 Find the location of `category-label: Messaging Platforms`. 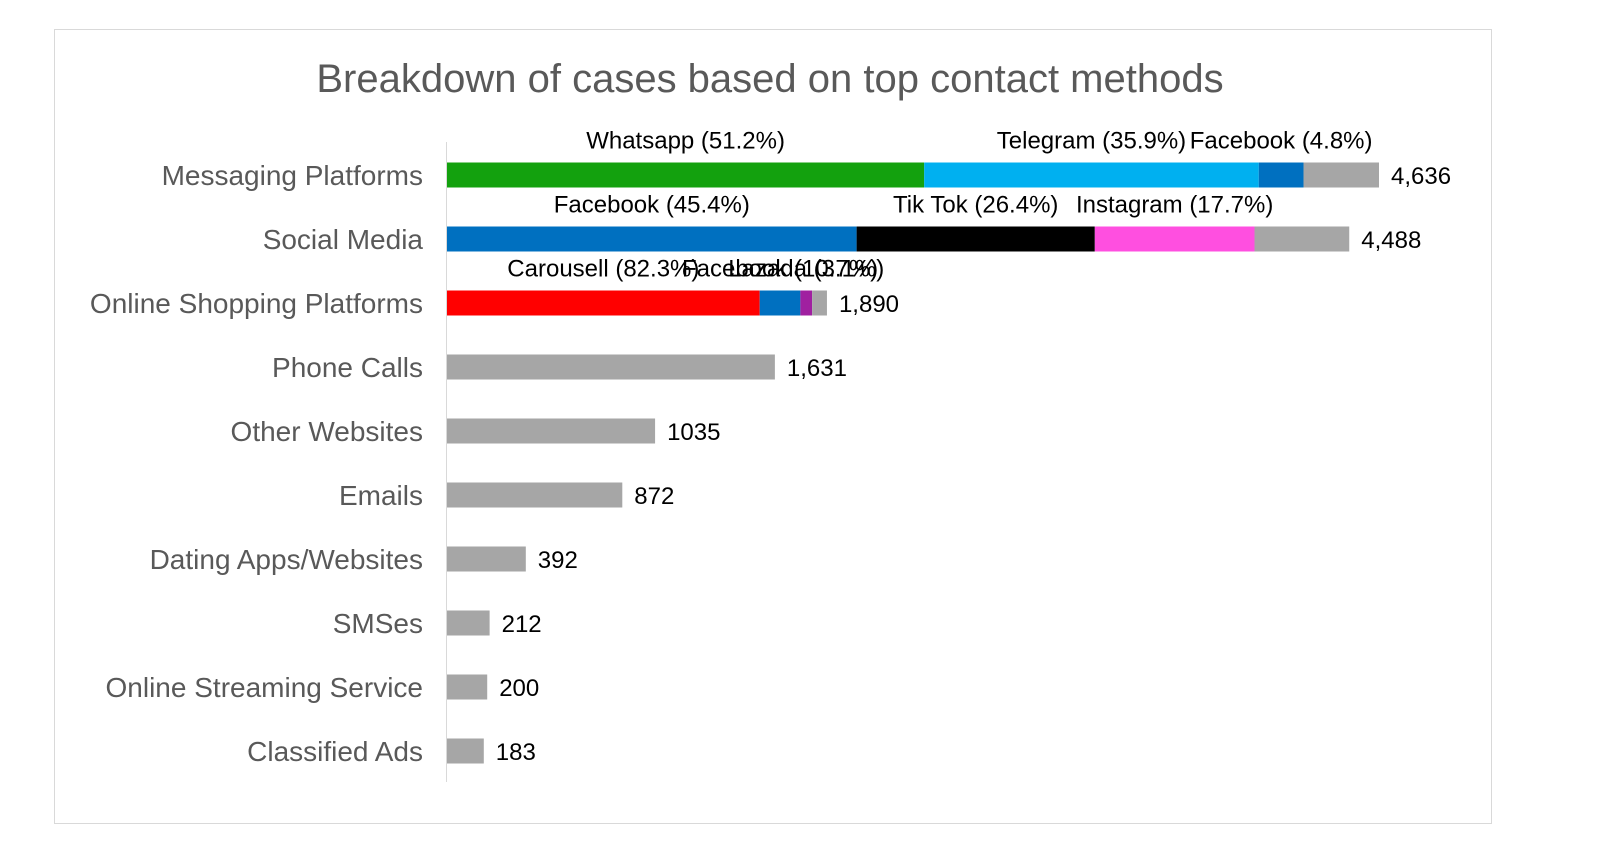

category-label: Messaging Platforms is located at coordinates (292, 175).